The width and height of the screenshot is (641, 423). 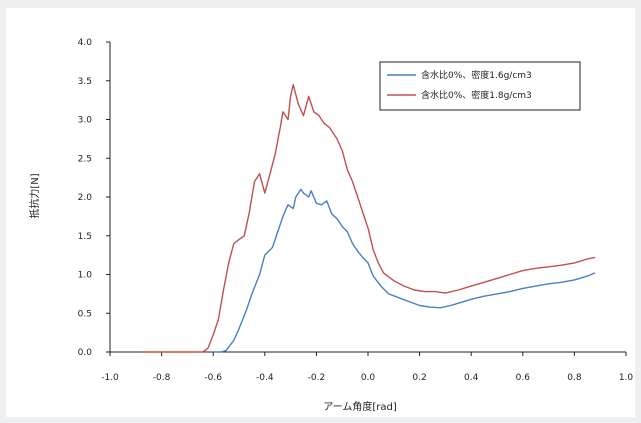 What do you see at coordinates (85, 43) in the screenshot?
I see `y-tick-label: 4.0` at bounding box center [85, 43].